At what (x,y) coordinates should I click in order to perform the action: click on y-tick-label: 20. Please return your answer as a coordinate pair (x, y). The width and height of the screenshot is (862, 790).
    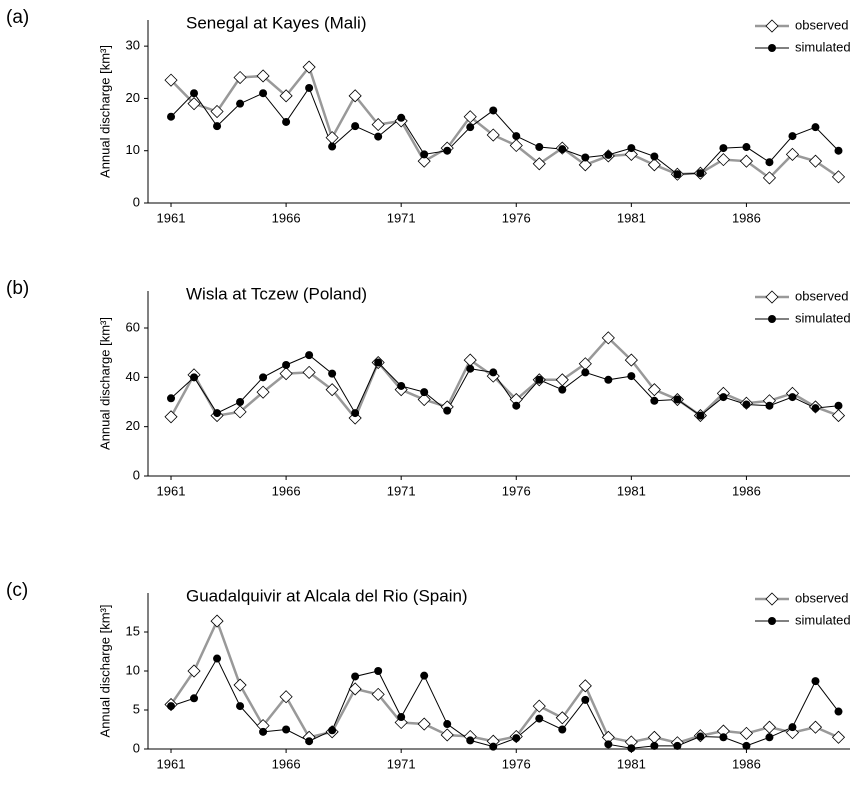
    Looking at the image, I should click on (133, 425).